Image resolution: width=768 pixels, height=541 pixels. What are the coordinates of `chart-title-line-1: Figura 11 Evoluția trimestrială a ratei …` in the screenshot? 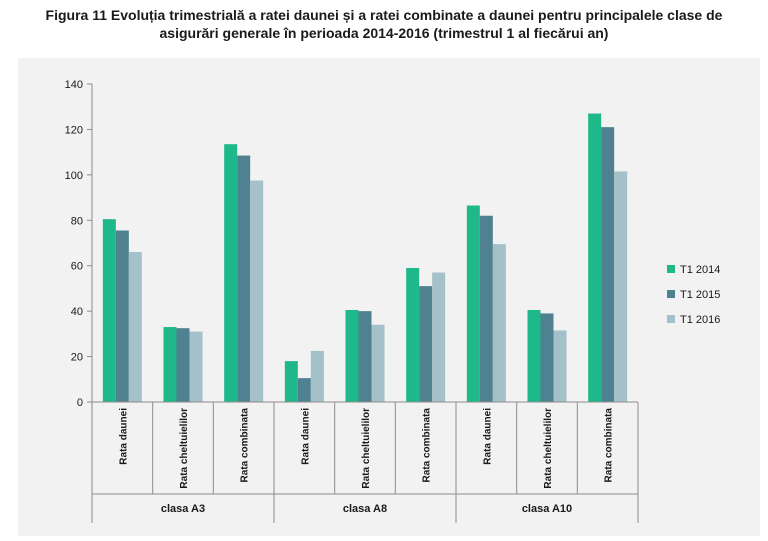 It's located at (384, 15).